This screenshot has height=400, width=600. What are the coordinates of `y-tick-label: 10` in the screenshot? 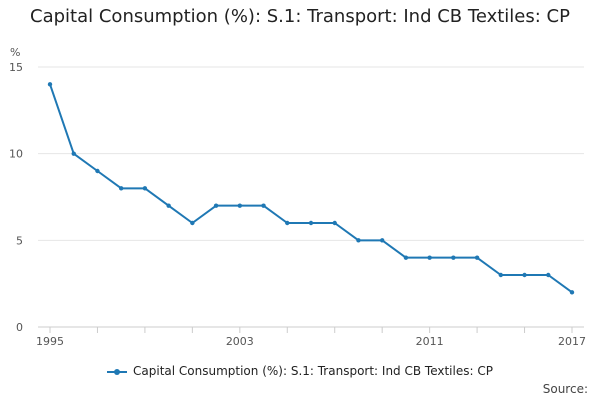 It's located at (16, 154).